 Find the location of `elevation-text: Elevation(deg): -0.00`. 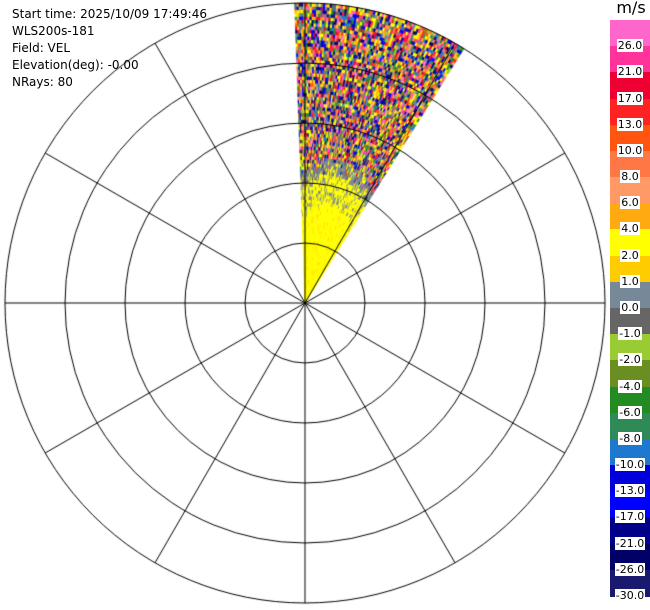

elevation-text: Elevation(deg): -0.00 is located at coordinates (75, 65).